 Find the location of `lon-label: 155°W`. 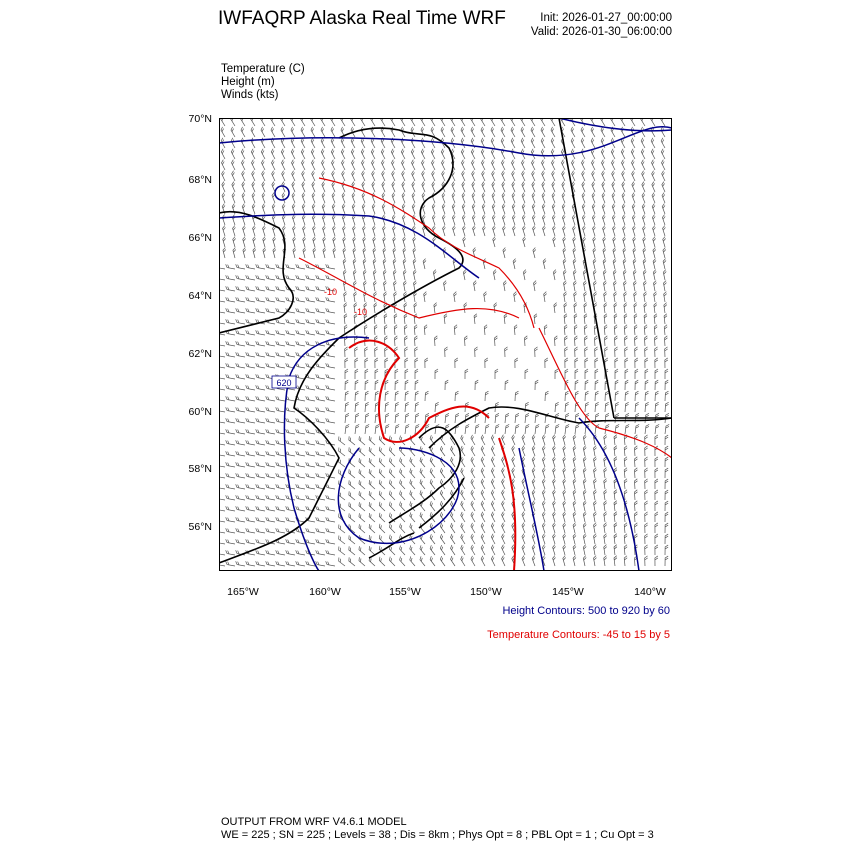

lon-label: 155°W is located at coordinates (405, 592).